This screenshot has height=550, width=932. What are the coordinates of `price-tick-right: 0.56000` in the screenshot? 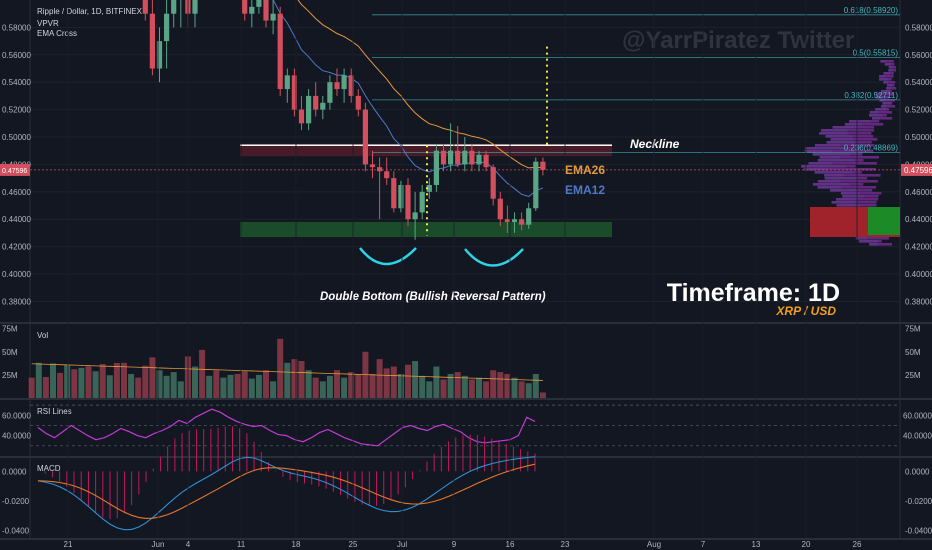 It's located at (918, 55).